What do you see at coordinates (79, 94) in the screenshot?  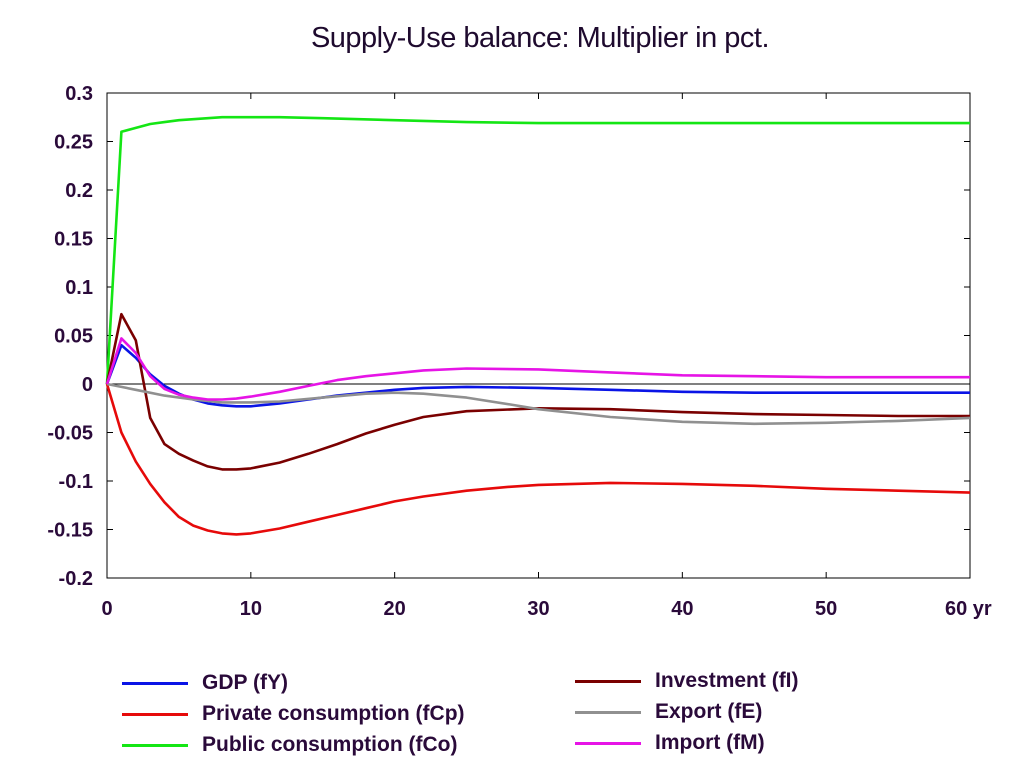 I see `y-tick-label: 0.3` at bounding box center [79, 94].